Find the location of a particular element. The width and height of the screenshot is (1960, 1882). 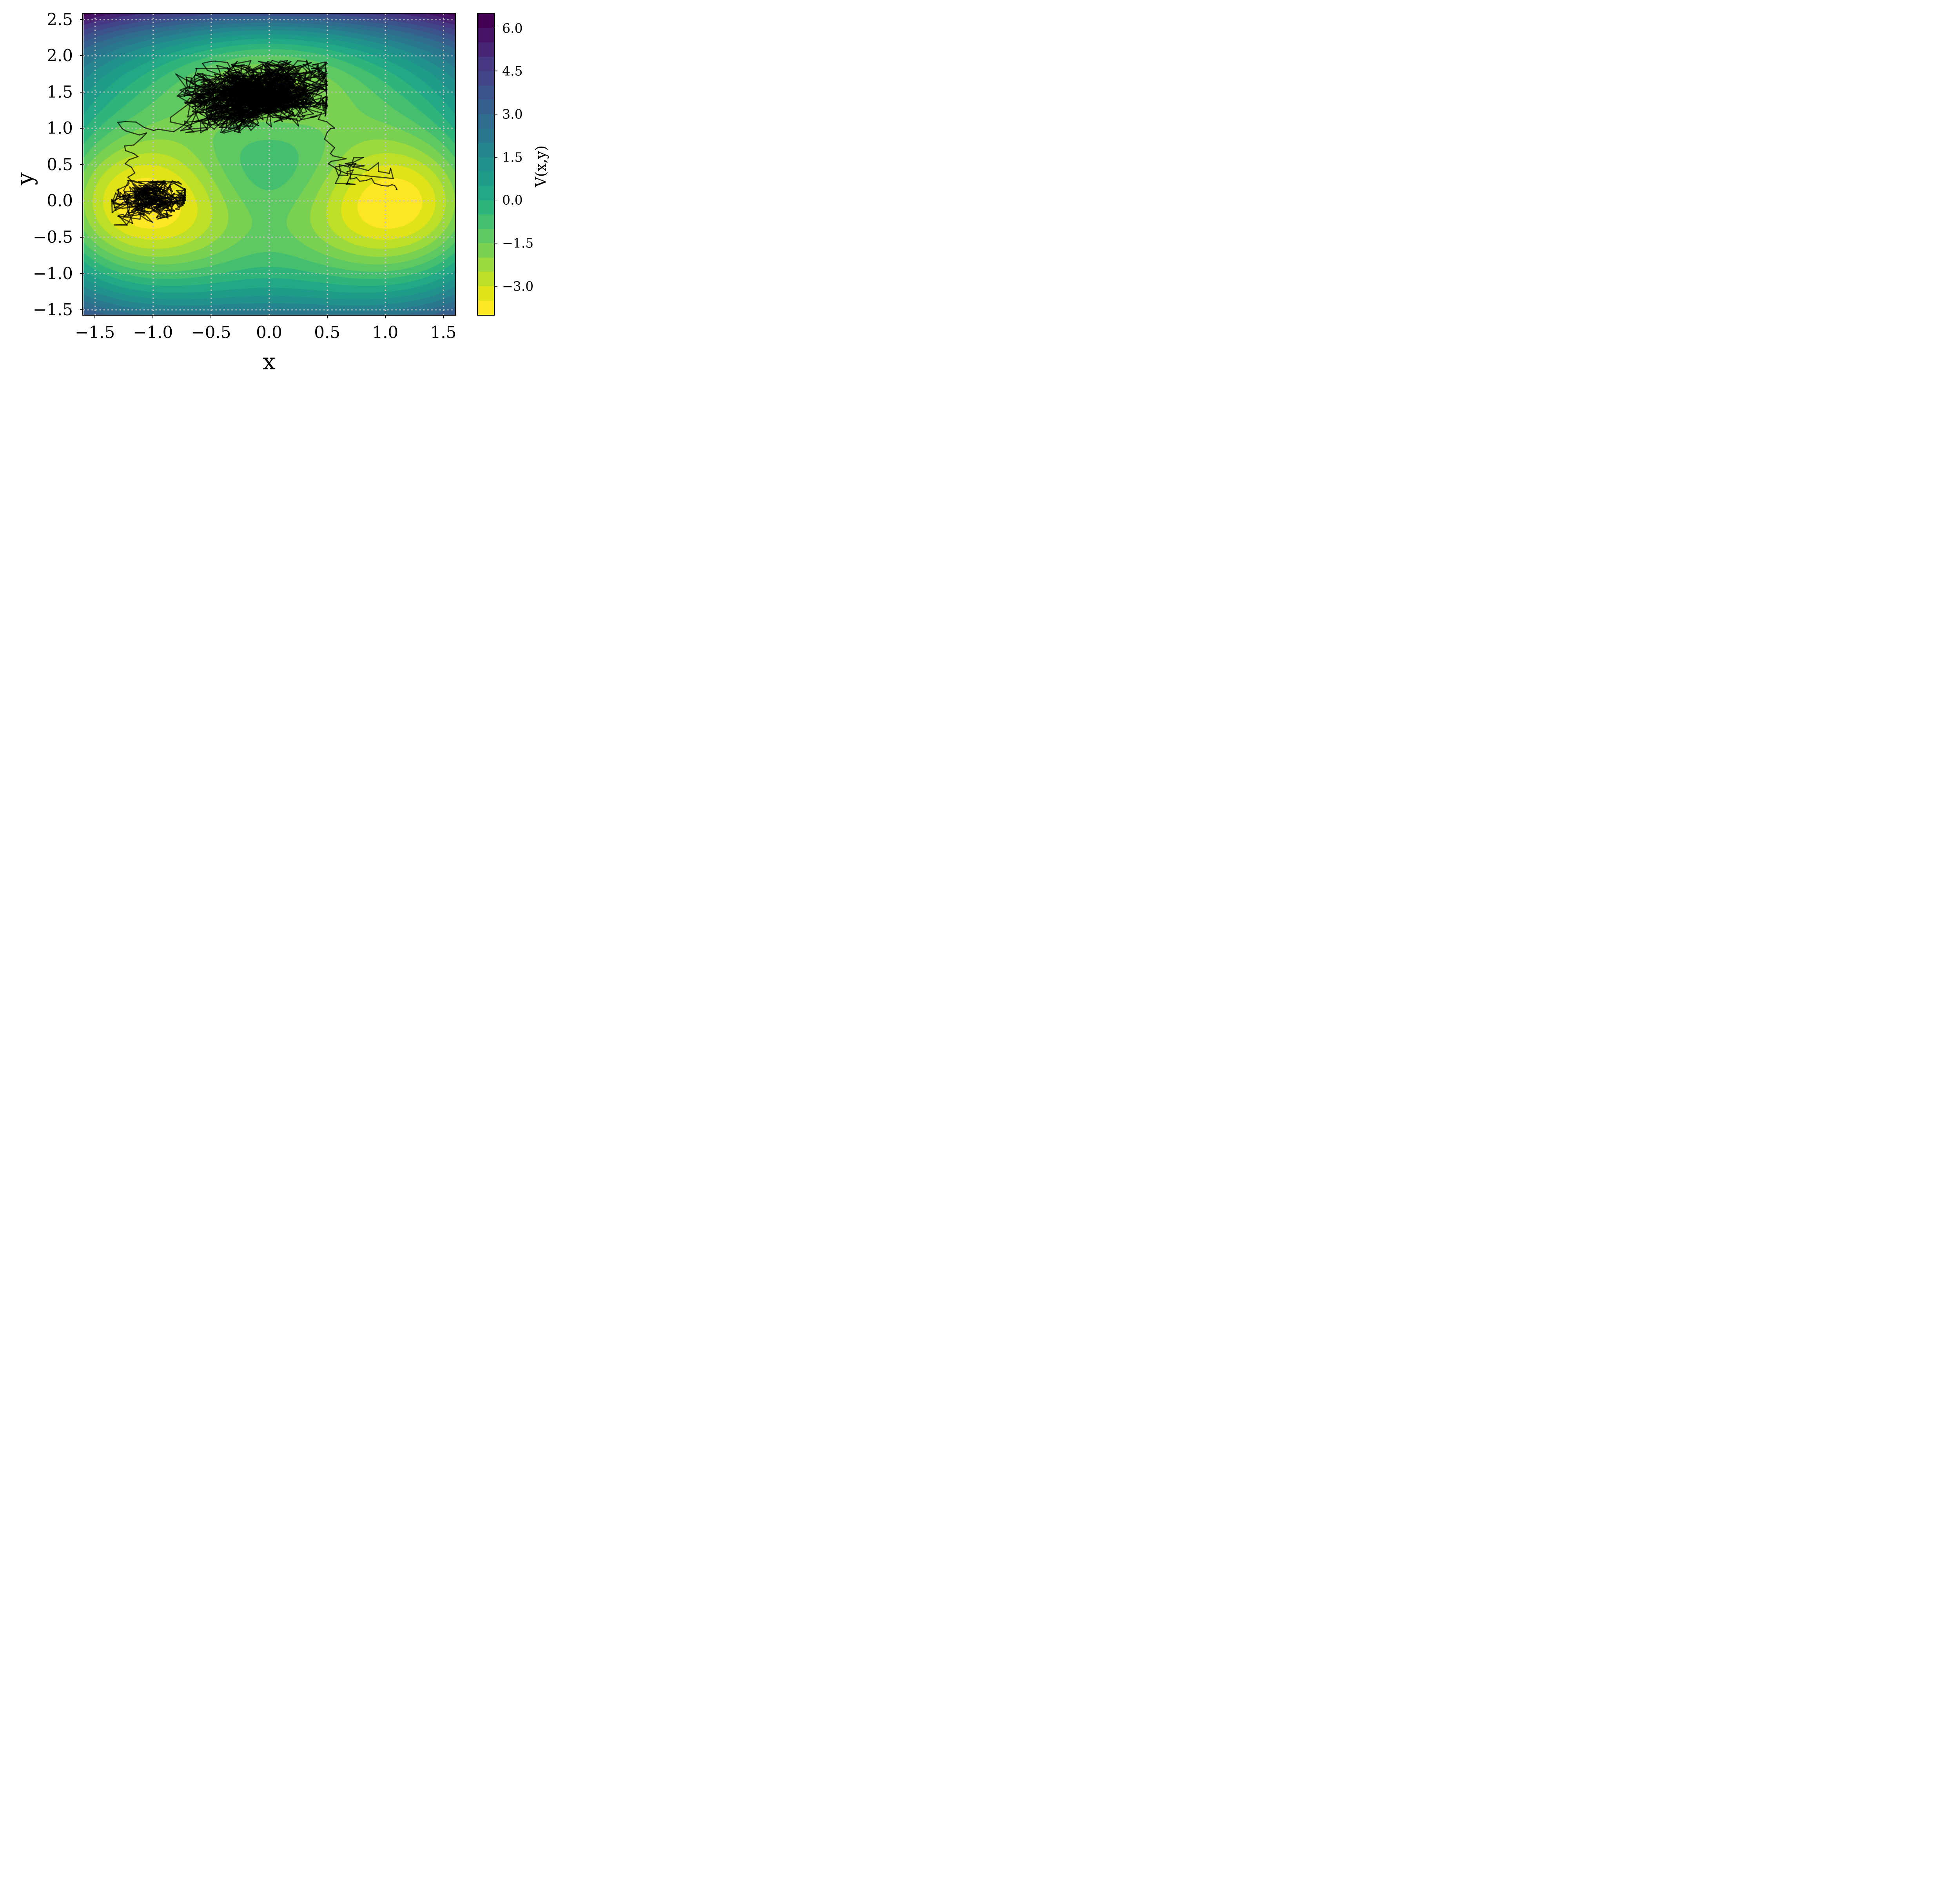

y-tick-label: 1.0 is located at coordinates (60, 128).